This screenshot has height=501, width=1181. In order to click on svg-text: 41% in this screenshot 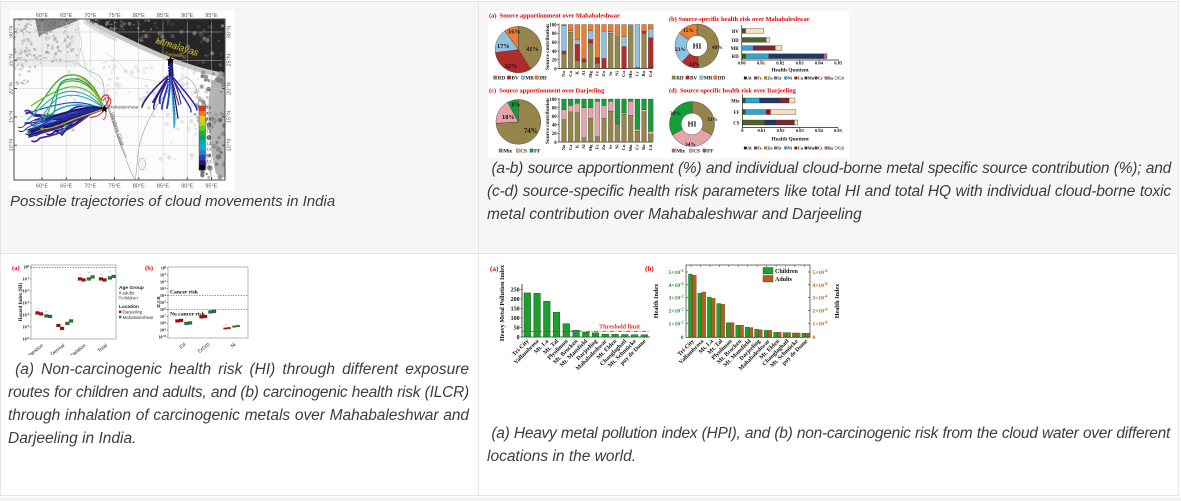, I will do `click(532, 49)`.